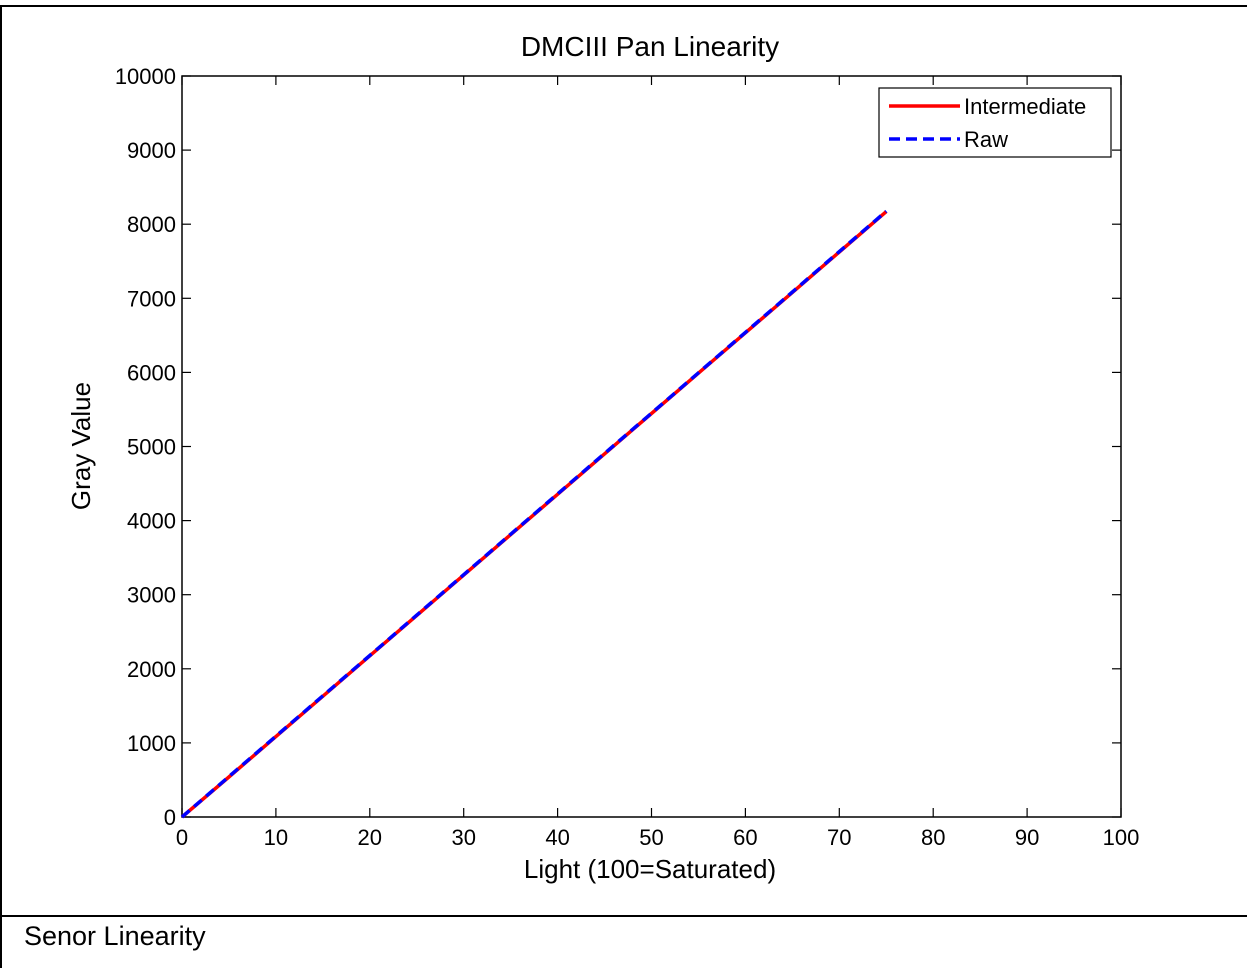  I want to click on x-tick-label: 20, so click(370, 837).